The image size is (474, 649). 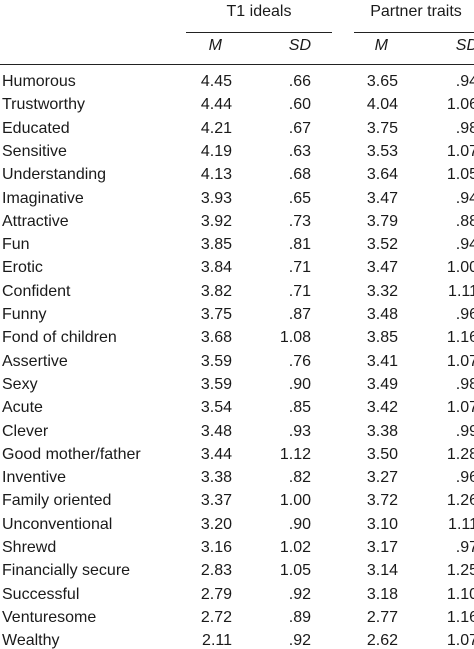 I want to click on cell-value: 3.59, so click(x=216, y=384).